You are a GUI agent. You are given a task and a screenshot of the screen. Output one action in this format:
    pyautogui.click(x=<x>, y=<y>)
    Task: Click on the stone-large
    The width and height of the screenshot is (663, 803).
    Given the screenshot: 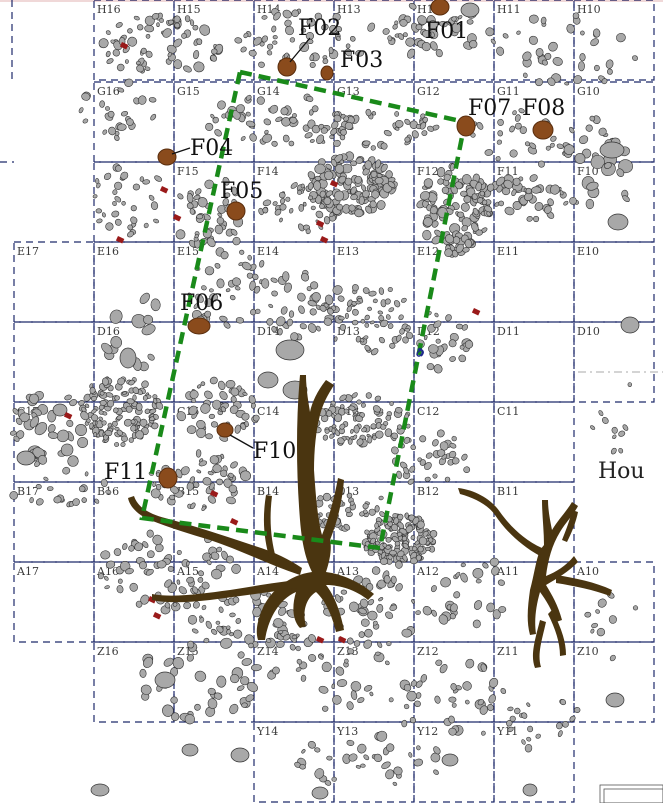 What is the action you would take?
    pyautogui.click(x=100, y=790)
    